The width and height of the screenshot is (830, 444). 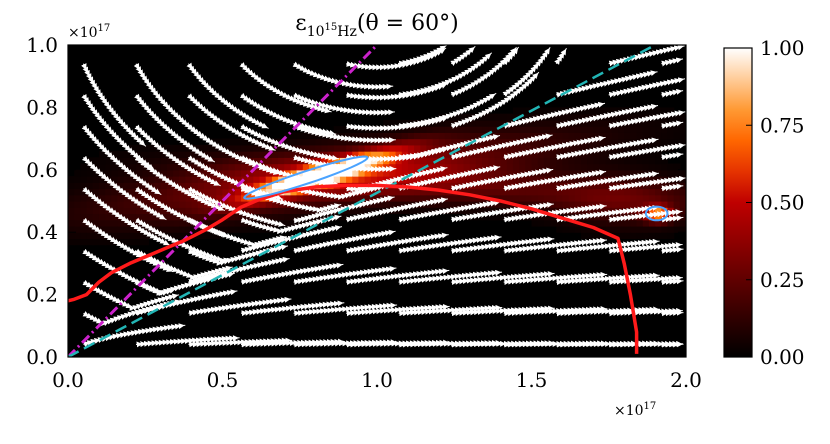 I want to click on y-tick-label: 0.0, so click(x=42, y=357).